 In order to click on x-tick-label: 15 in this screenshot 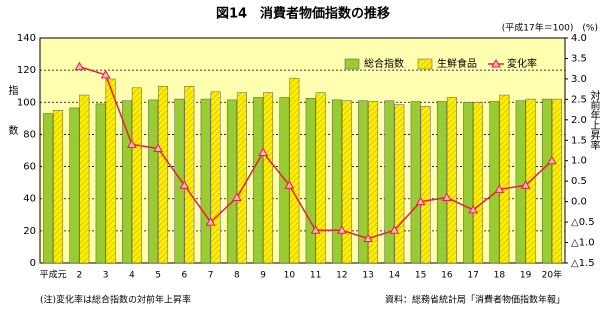, I will do `click(420, 276)`.